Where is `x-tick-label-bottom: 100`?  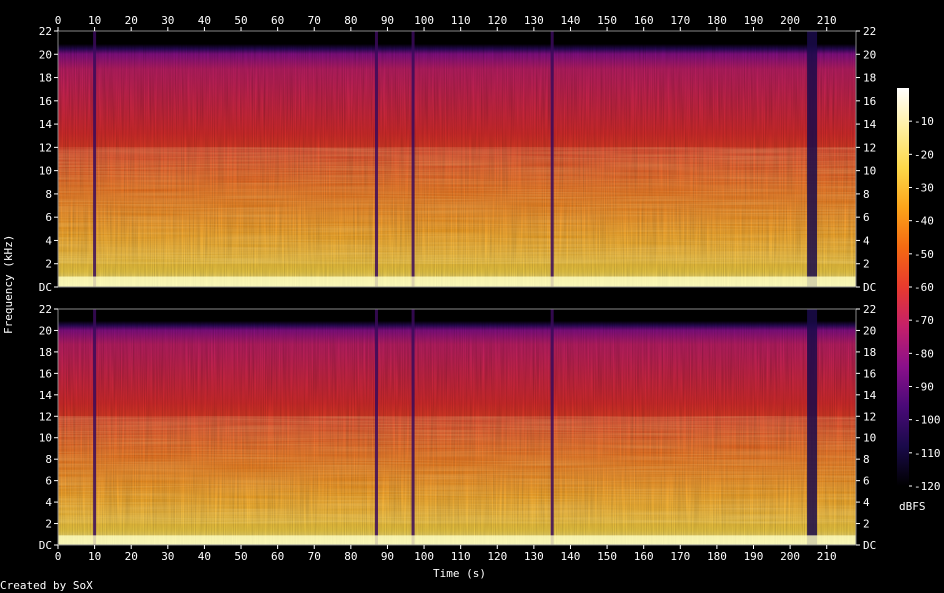 x-tick-label-bottom: 100 is located at coordinates (424, 556).